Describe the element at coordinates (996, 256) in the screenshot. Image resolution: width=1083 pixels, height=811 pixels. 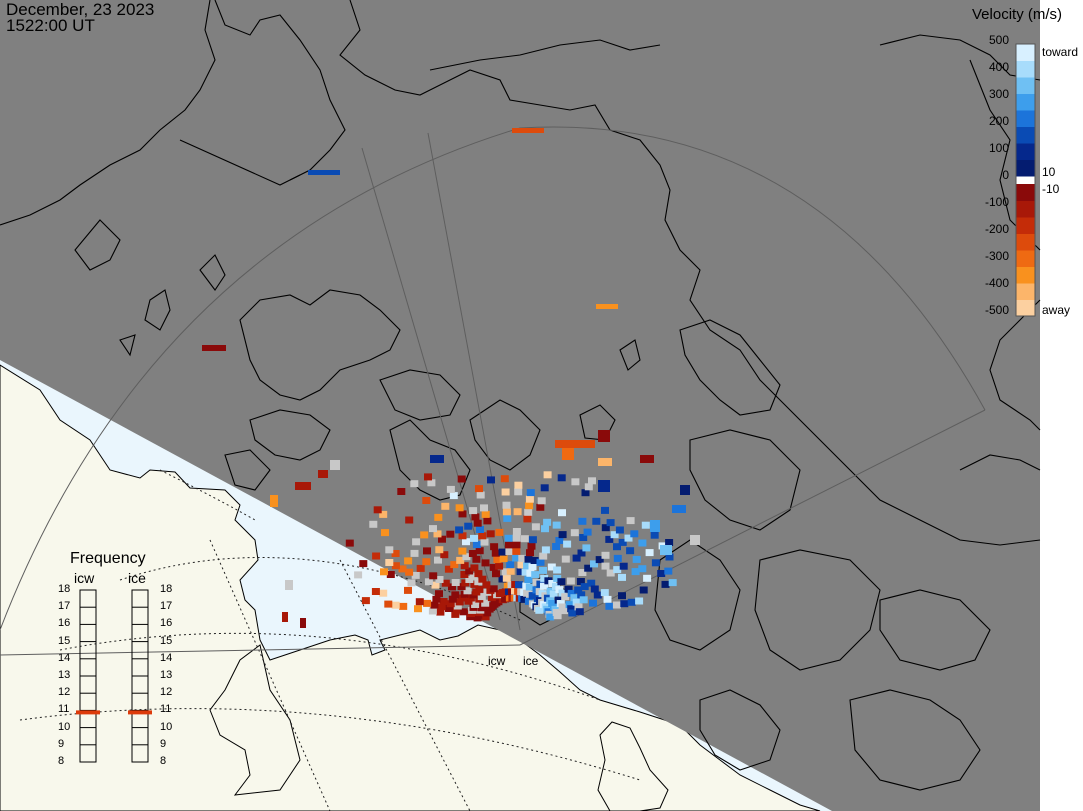
I see `colorbar-tick-label: -300` at that location.